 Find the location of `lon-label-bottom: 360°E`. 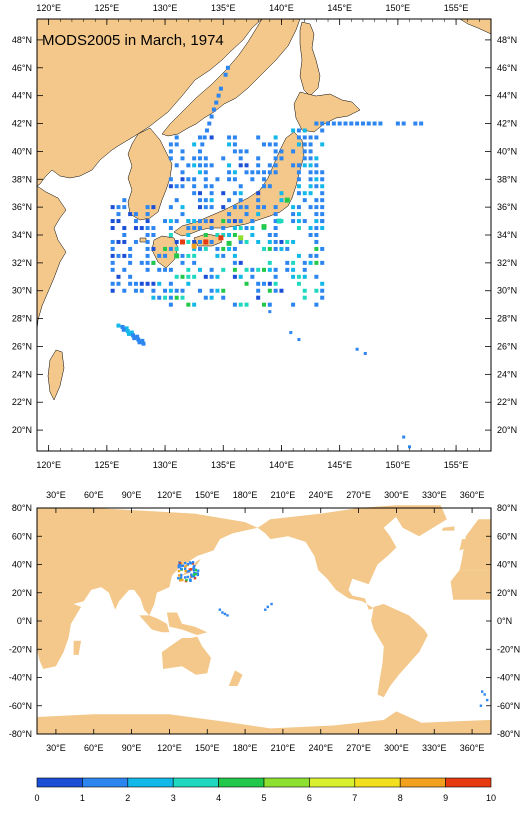

lon-label-bottom: 360°E is located at coordinates (472, 748).